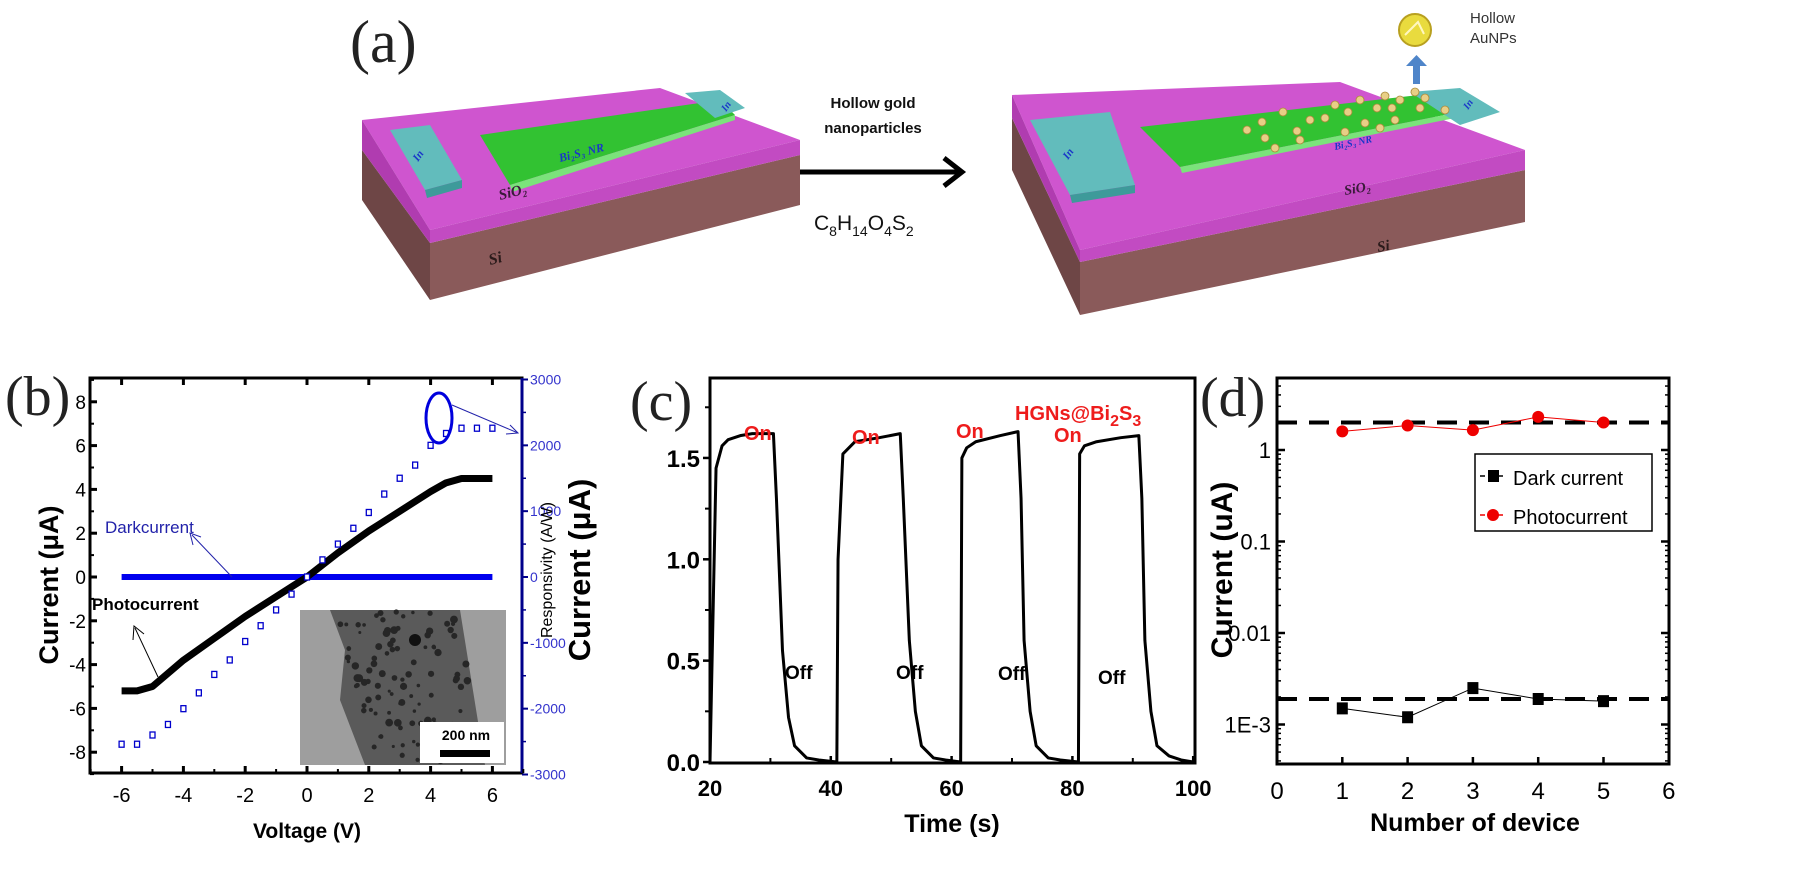  Describe the element at coordinates (245, 796) in the screenshot. I see `x-tick-label: -2` at that location.